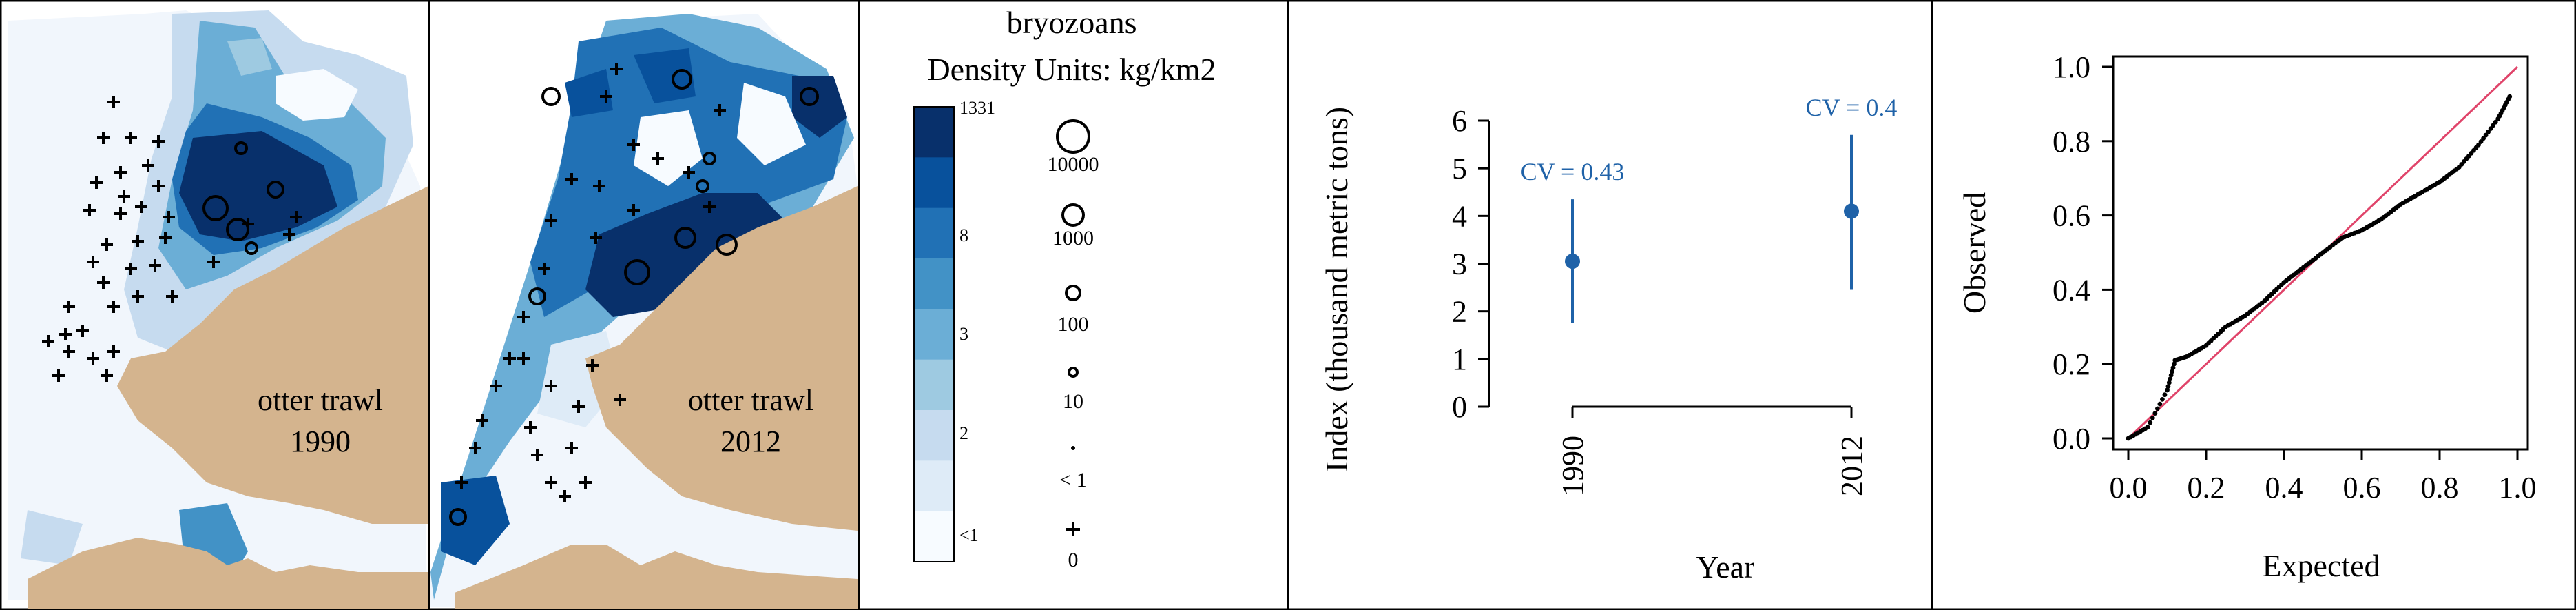 The height and width of the screenshot is (610, 2576). I want to click on x-tick-label: 1990, so click(1573, 466).